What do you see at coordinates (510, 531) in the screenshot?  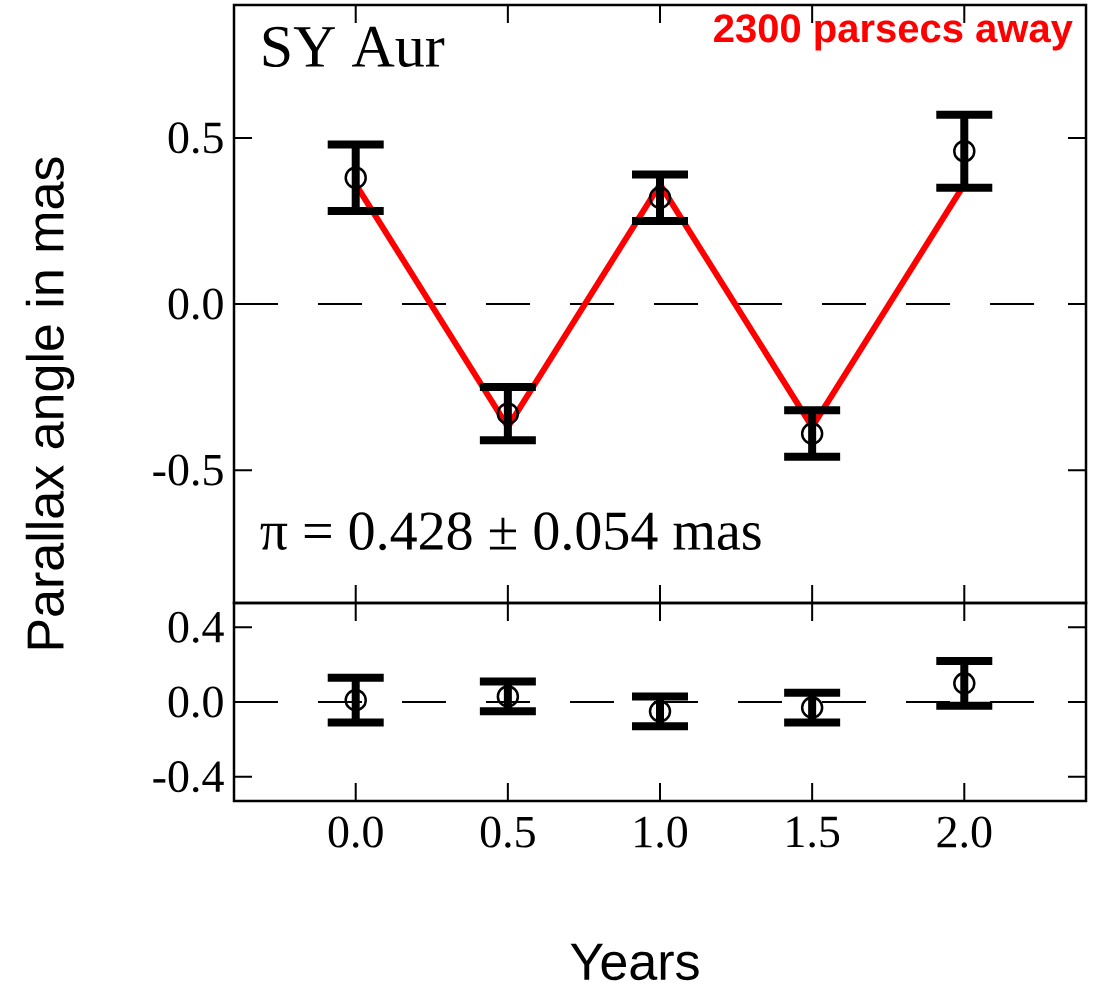 I see `annotation: π = 0.428 ± 0.054 mas` at bounding box center [510, 531].